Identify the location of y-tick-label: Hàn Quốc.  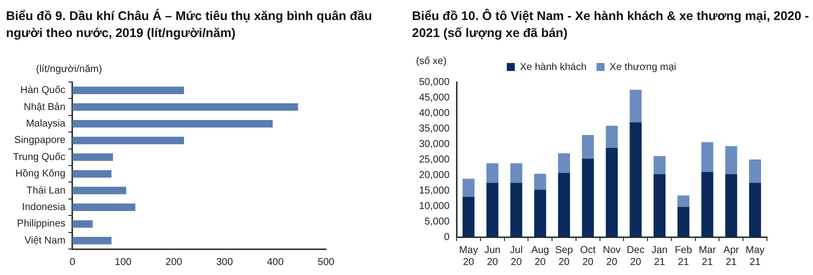
(43, 90).